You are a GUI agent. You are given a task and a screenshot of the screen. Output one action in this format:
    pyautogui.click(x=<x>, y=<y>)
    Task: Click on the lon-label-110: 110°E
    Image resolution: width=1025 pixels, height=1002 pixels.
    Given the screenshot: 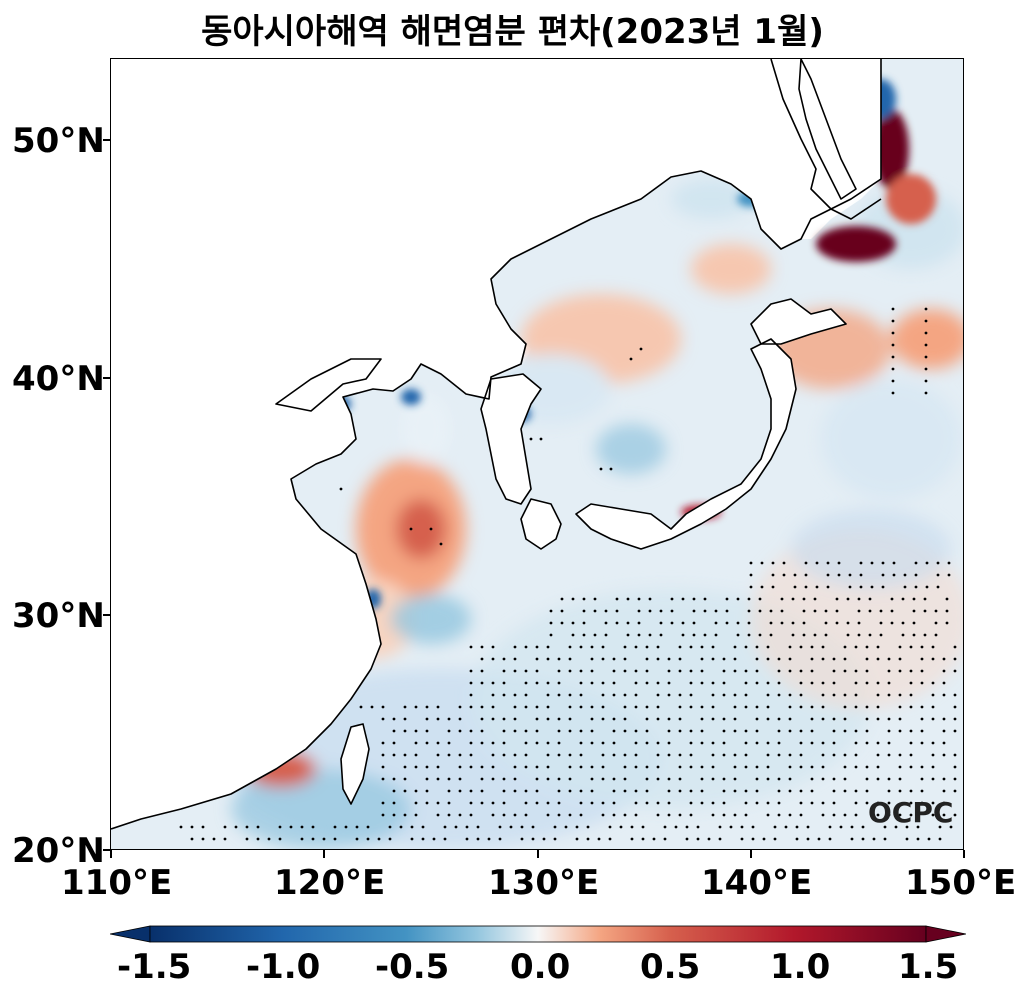 What is the action you would take?
    pyautogui.click(x=117, y=883)
    